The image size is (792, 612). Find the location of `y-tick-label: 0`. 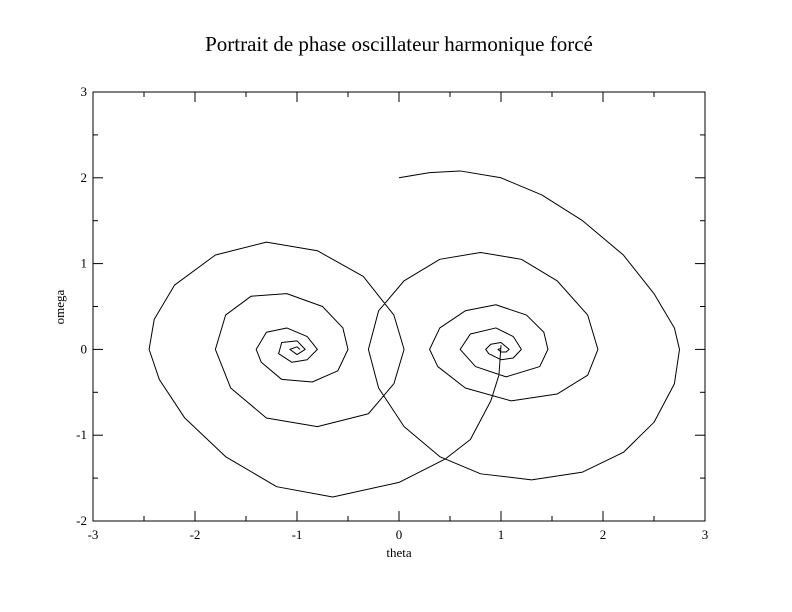

y-tick-label: 0 is located at coordinates (84, 348).